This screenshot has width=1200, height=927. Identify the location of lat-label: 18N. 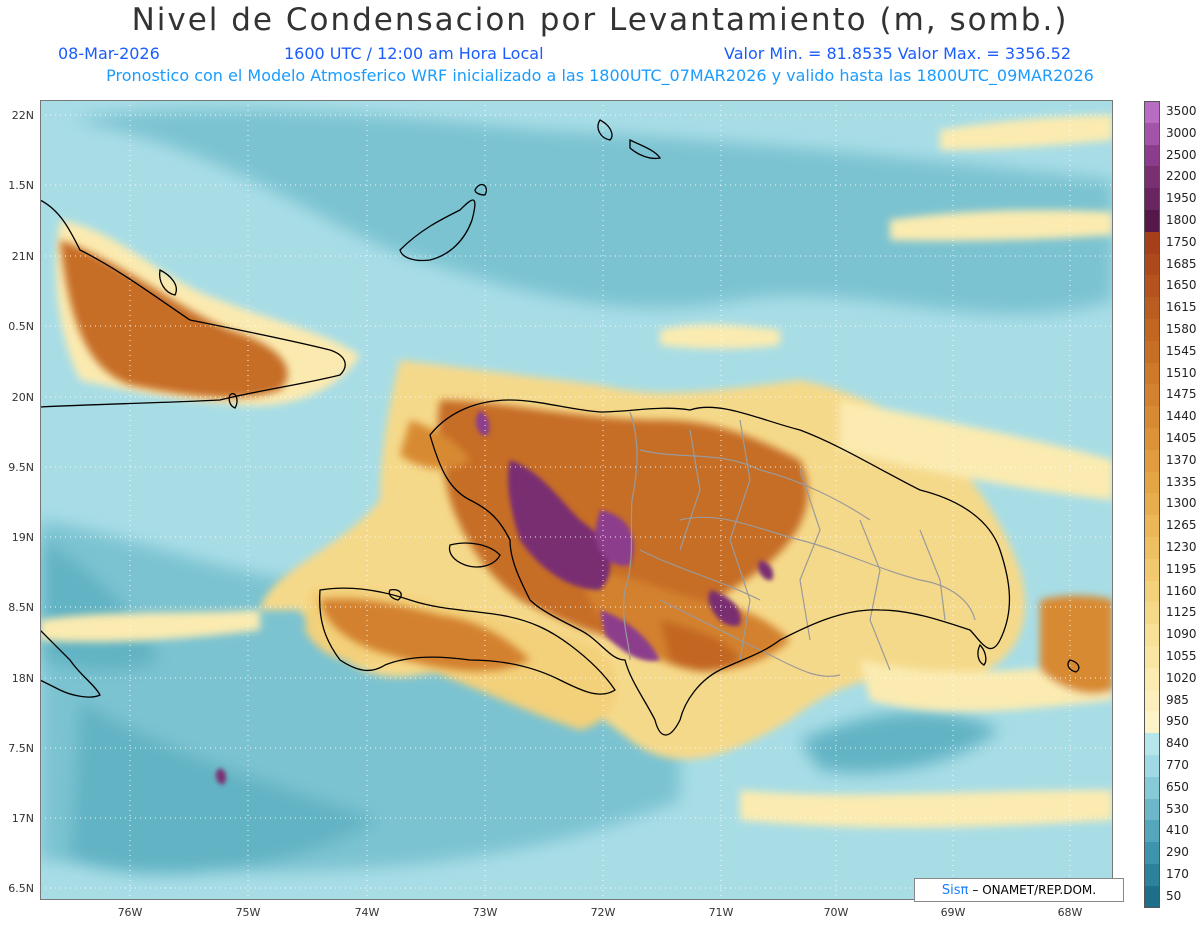
(22, 678).